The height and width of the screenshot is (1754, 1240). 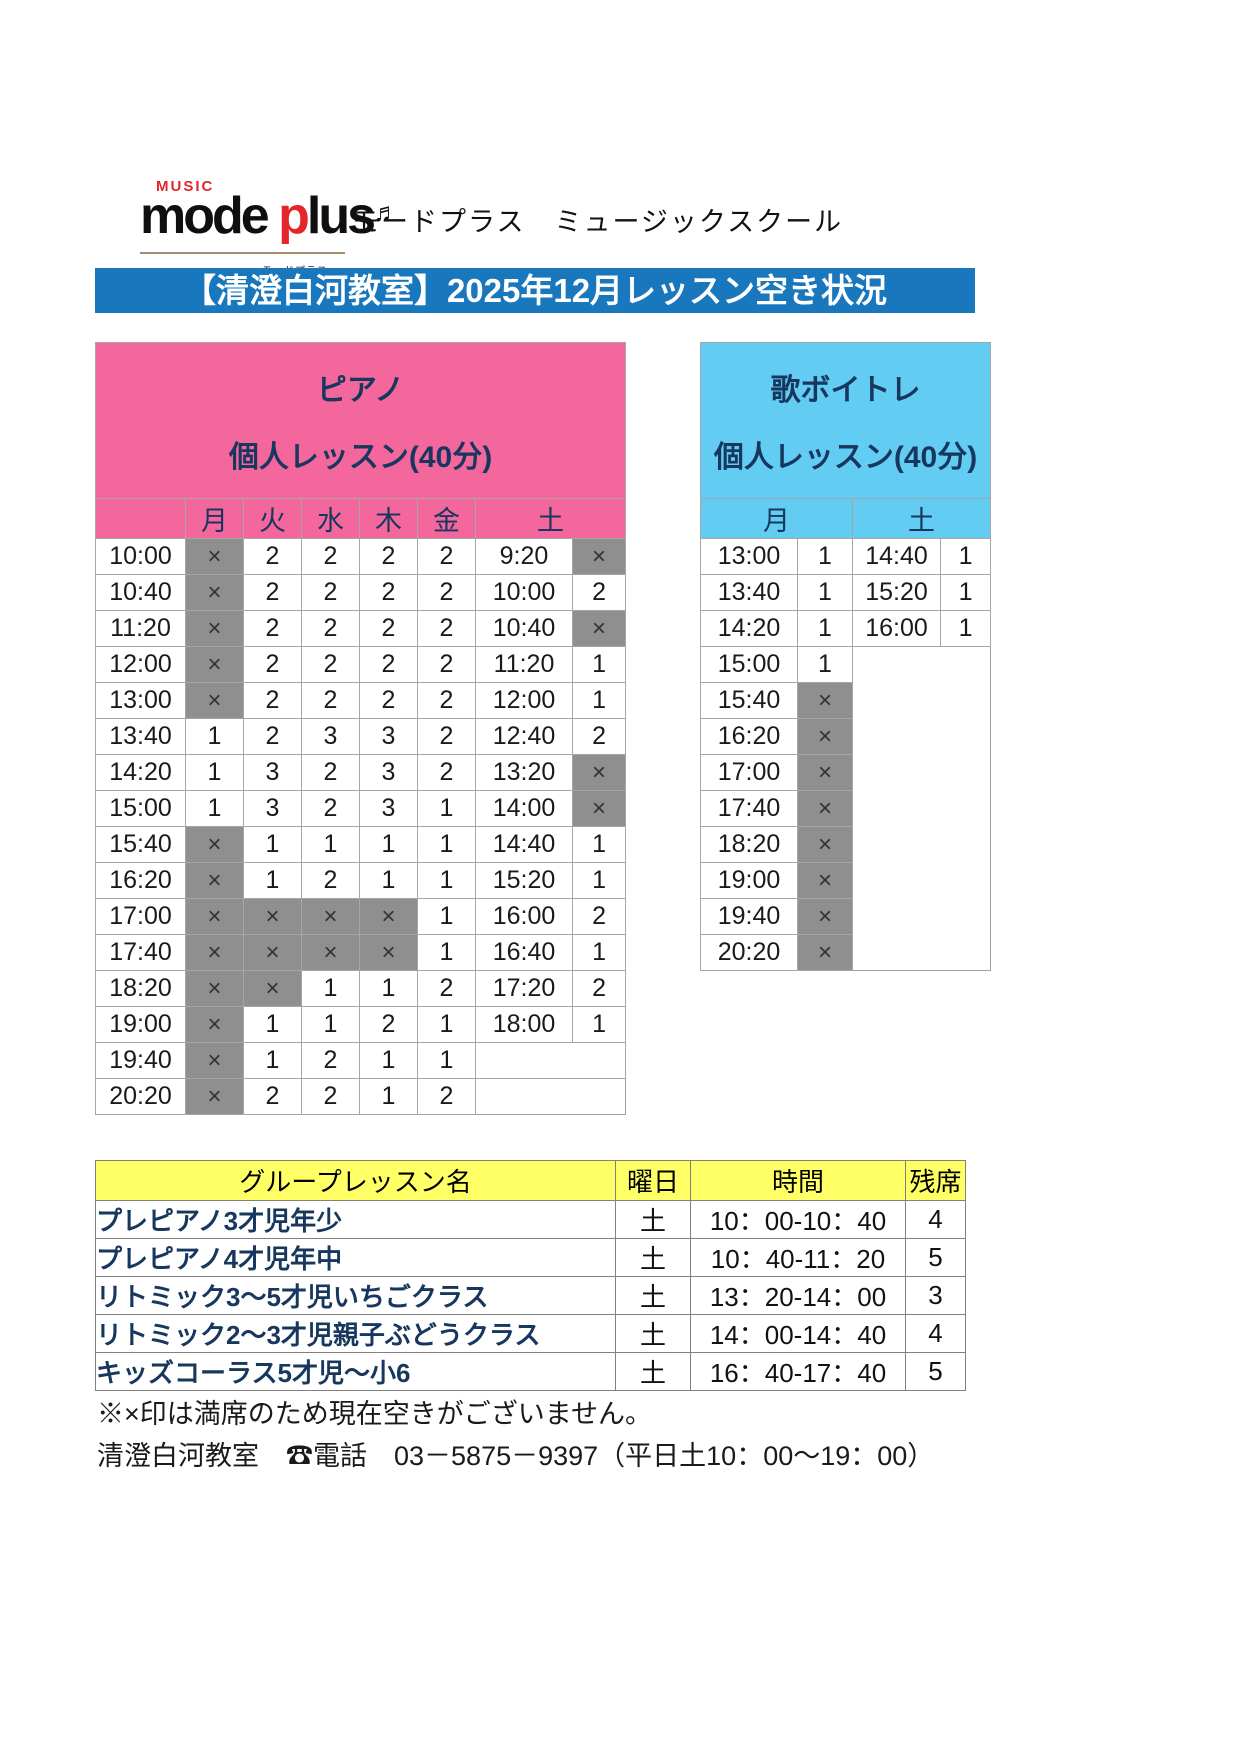 I want to click on piano-row: 10:00 × 2 2 2 2 9:20 ×, so click(x=361, y=556).